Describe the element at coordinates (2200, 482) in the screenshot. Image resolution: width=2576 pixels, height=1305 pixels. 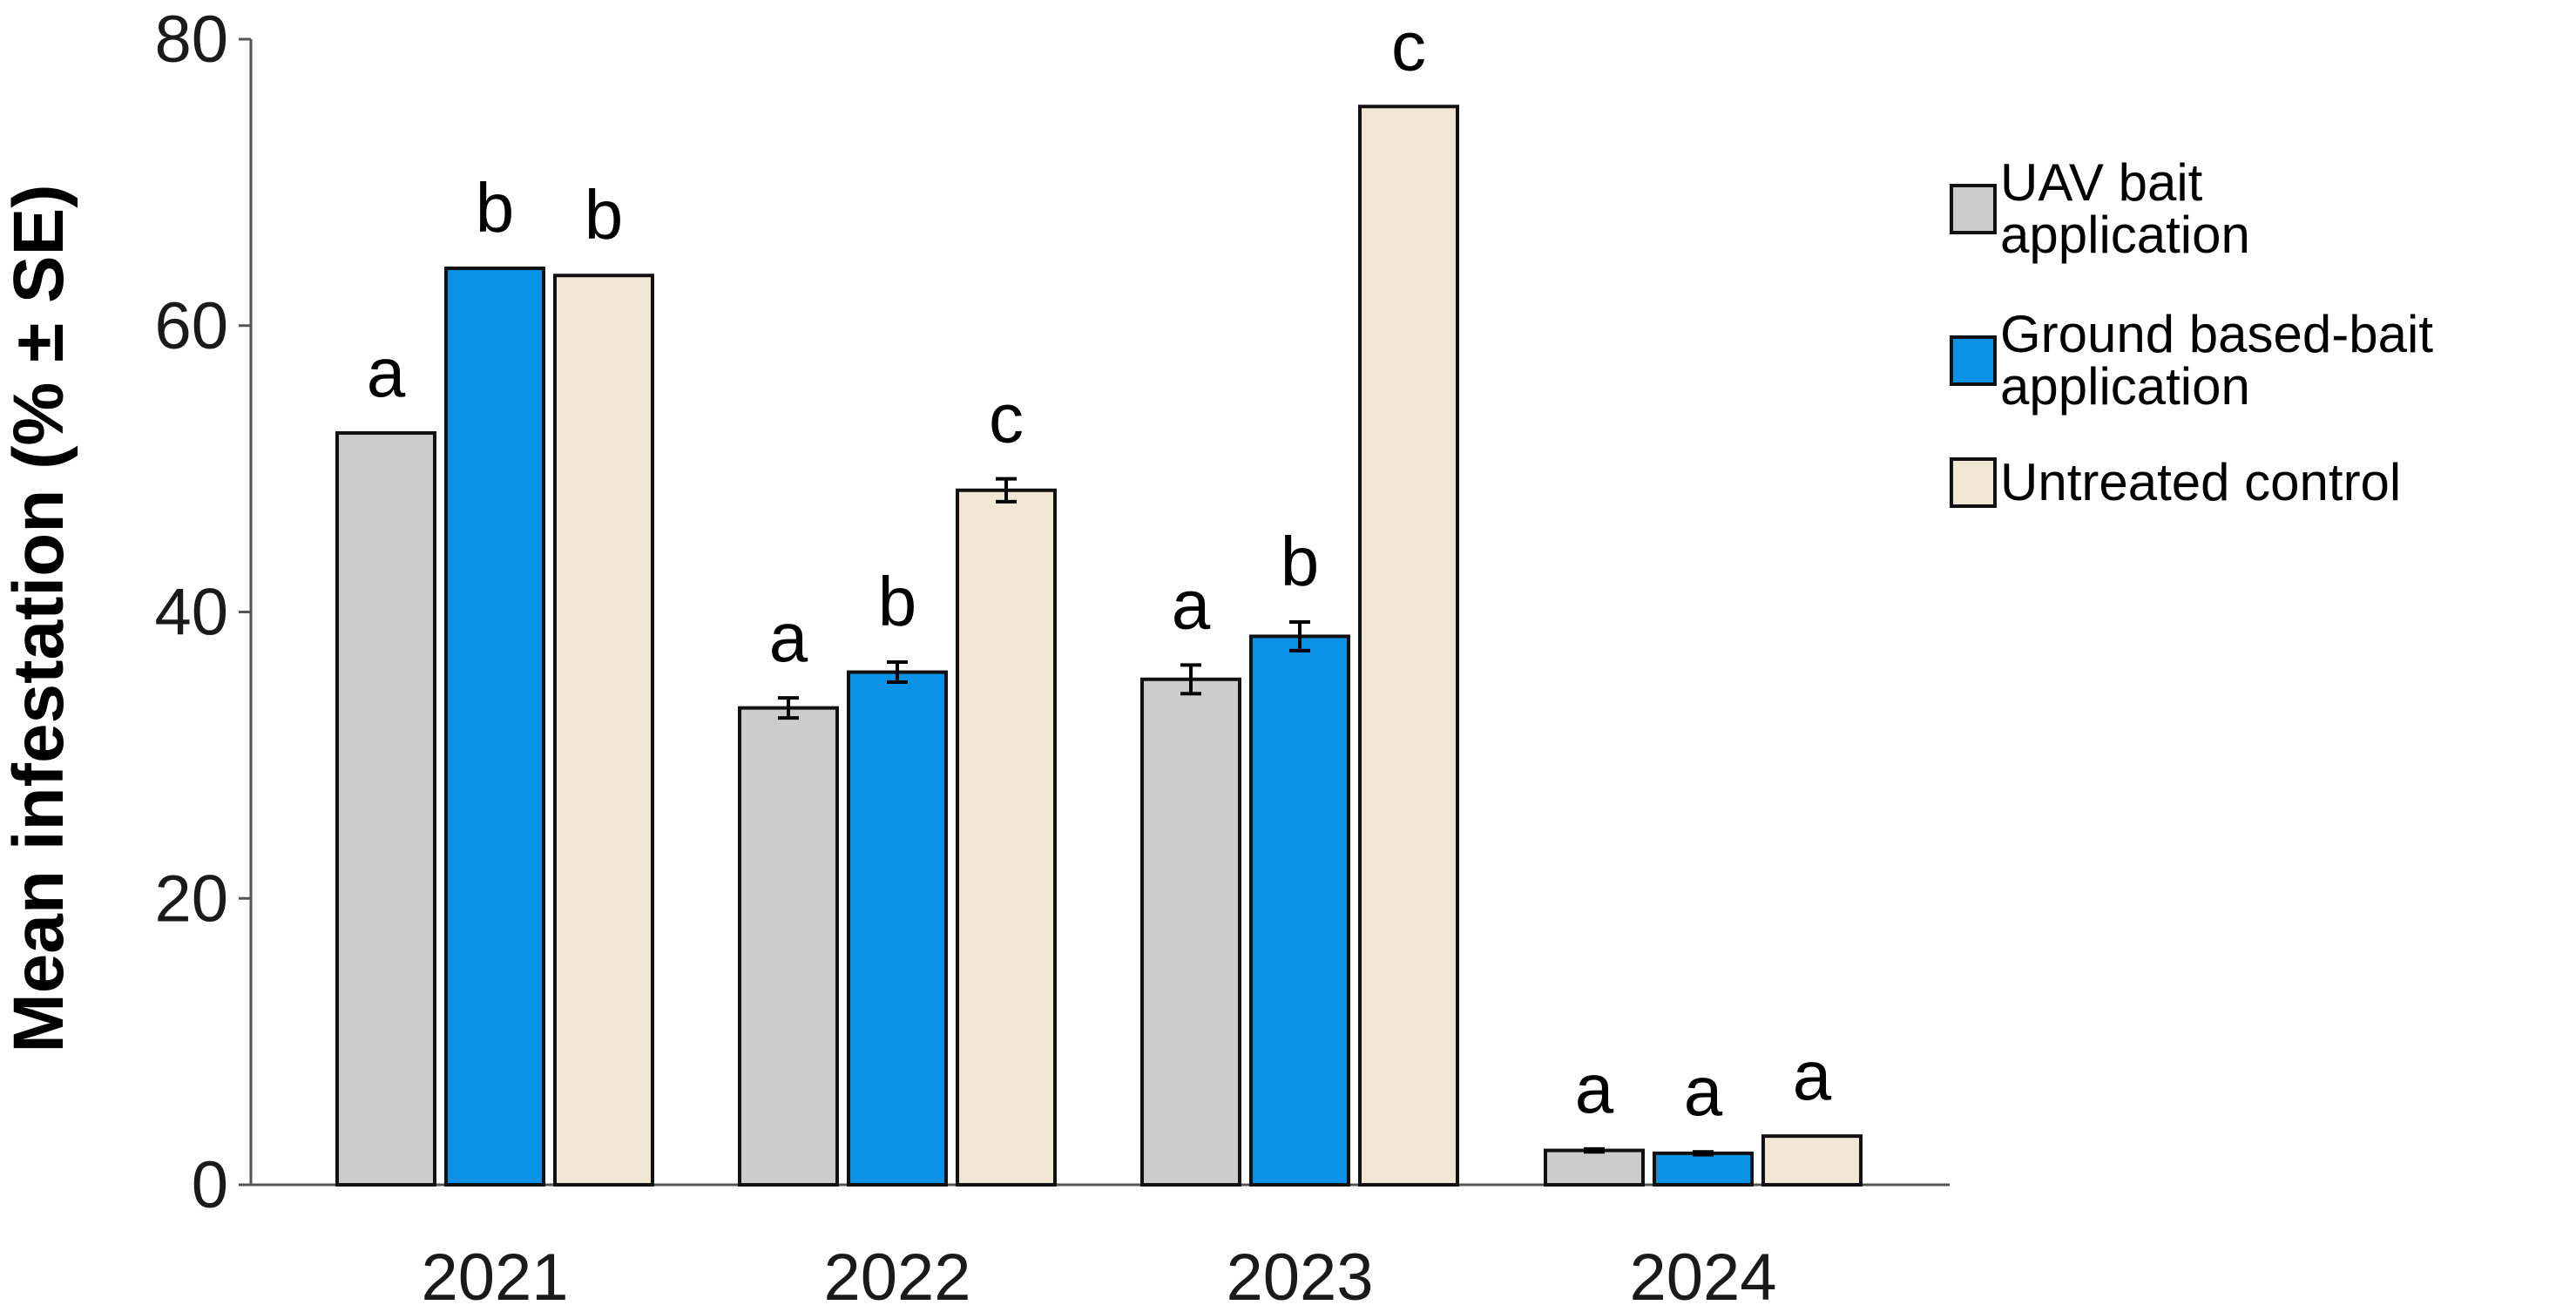
I see `legend-label: Untreated control` at that location.